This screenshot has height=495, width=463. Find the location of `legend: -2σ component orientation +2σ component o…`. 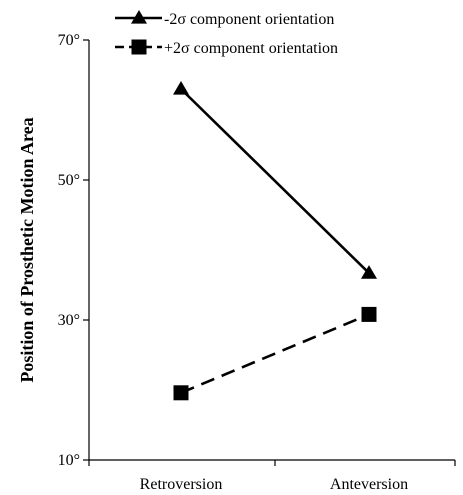

legend: -2σ component orientation +2σ component o… is located at coordinates (226, 33).